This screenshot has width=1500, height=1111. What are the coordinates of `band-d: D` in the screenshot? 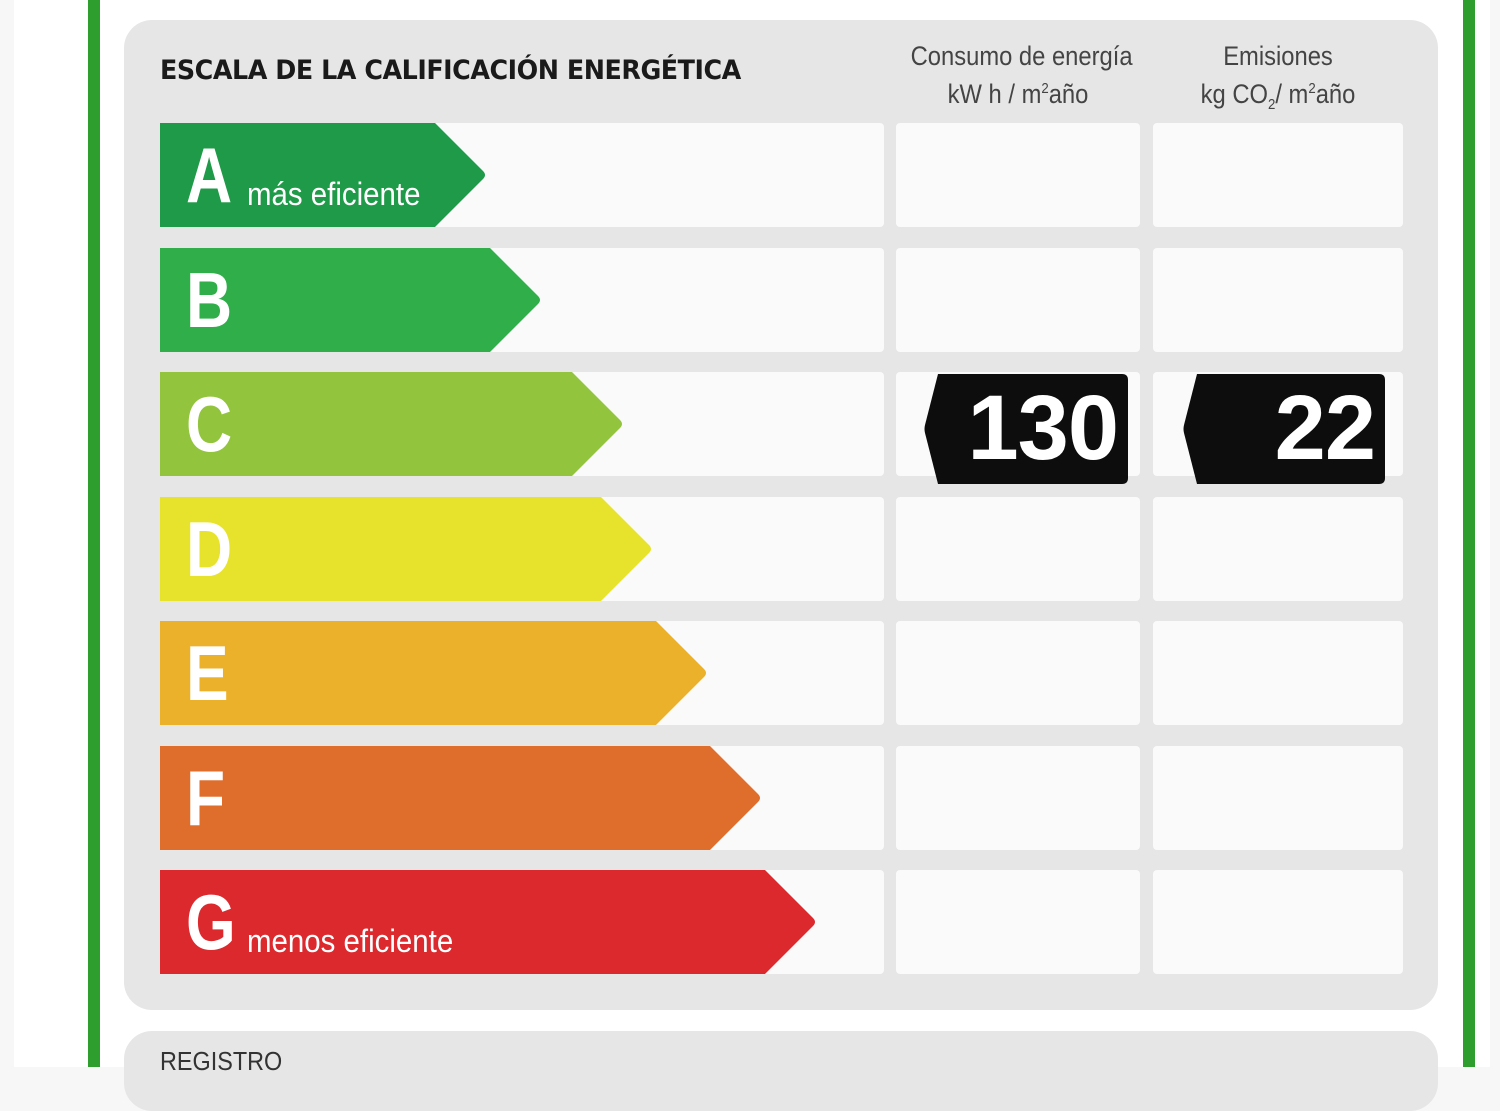 It's located at (406, 549).